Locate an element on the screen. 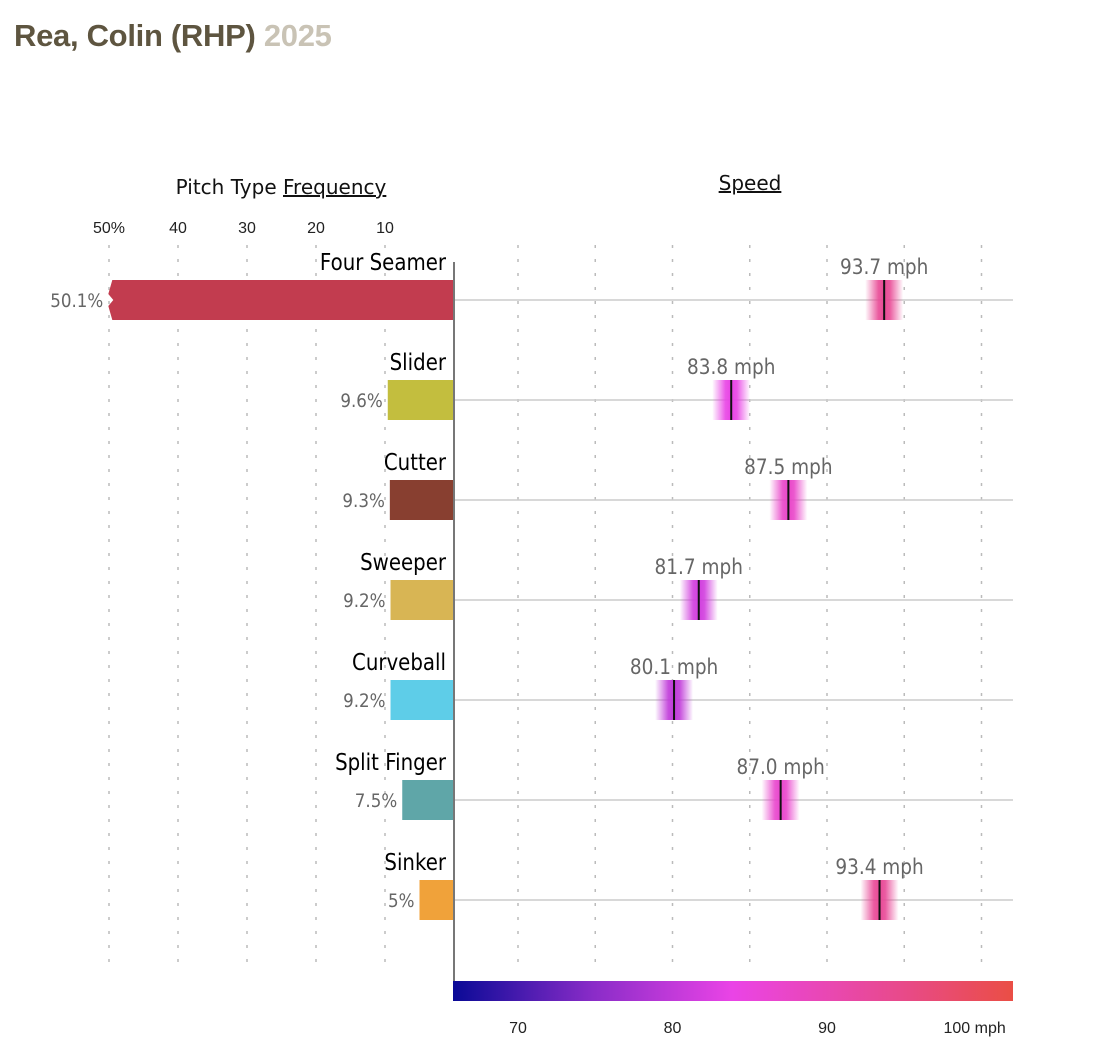 This screenshot has height=1064, width=1112. season-year: 2025 is located at coordinates (297, 35).